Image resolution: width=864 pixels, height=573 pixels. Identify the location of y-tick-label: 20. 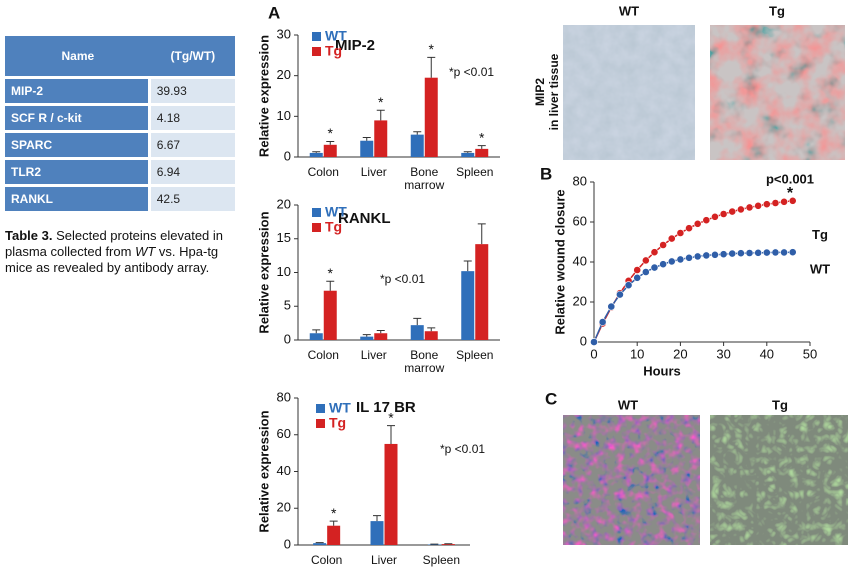
(284, 203).